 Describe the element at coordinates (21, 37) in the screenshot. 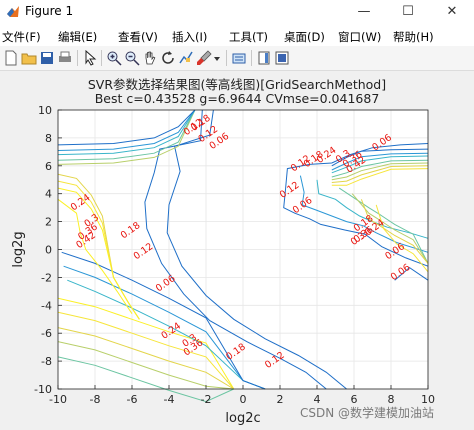

I see `menu-file: 文件(F)` at that location.